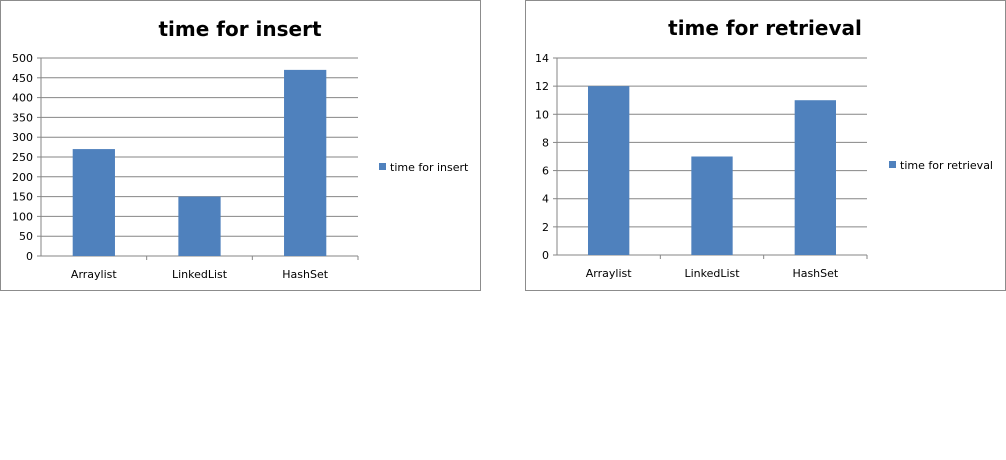 Image resolution: width=1006 pixels, height=460 pixels. Describe the element at coordinates (22, 197) in the screenshot. I see `y-tick-label: 150` at that location.